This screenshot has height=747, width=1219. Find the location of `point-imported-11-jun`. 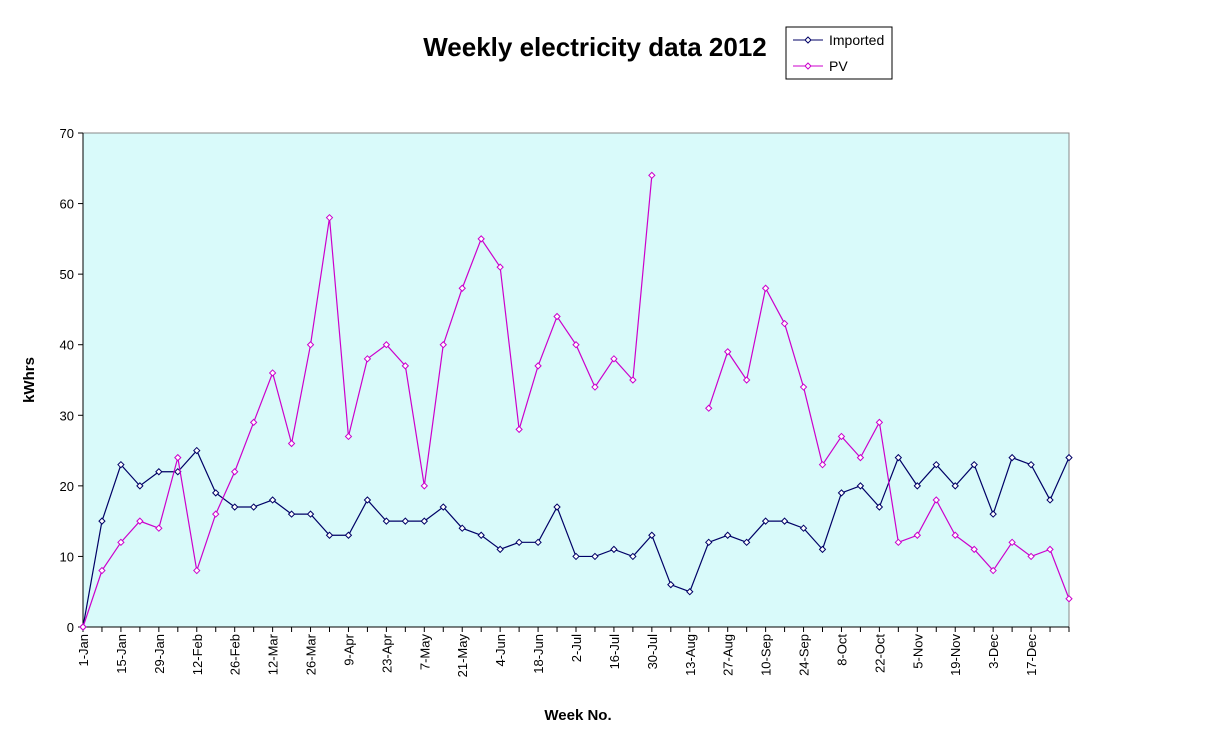

point-imported-11-jun is located at coordinates (519, 542).